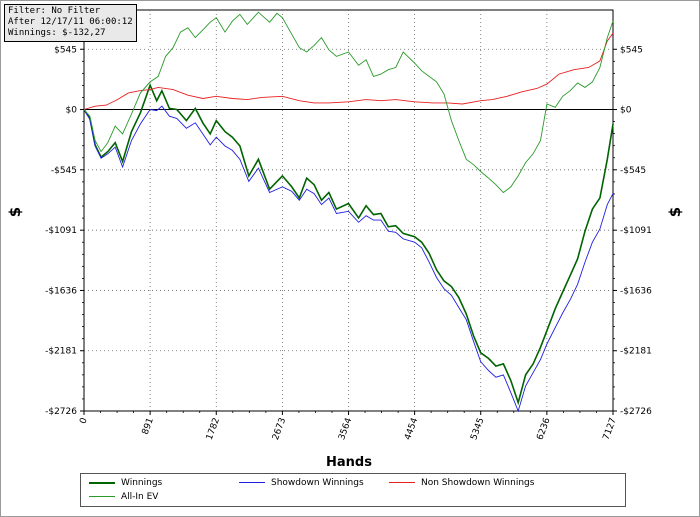 This screenshot has width=700, height=517. Describe the element at coordinates (102, 496) in the screenshot. I see `legend-swatch-all-in-ev` at that location.